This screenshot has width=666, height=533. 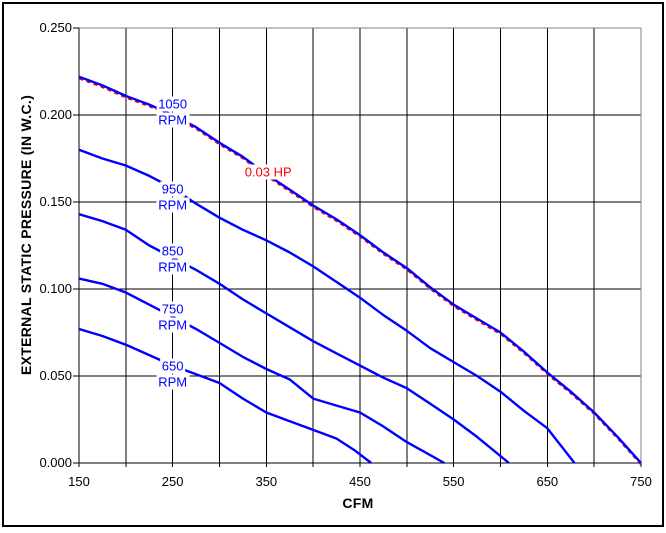 I want to click on y-tick-label: 0.100, so click(x=55, y=288).